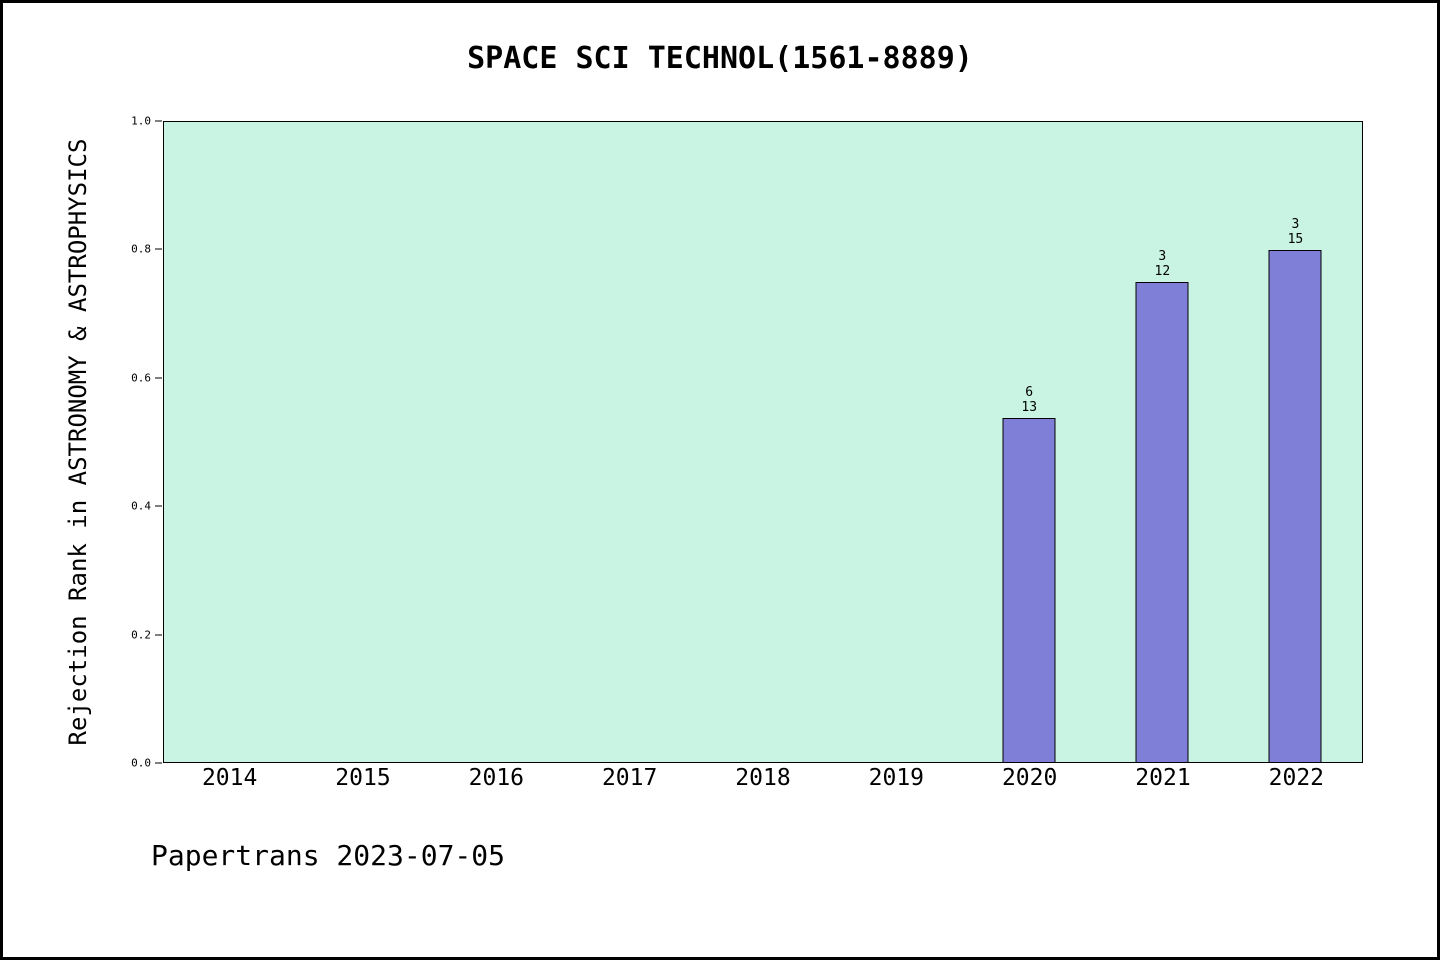  What do you see at coordinates (1029, 589) in the screenshot?
I see `bar-2020` at bounding box center [1029, 589].